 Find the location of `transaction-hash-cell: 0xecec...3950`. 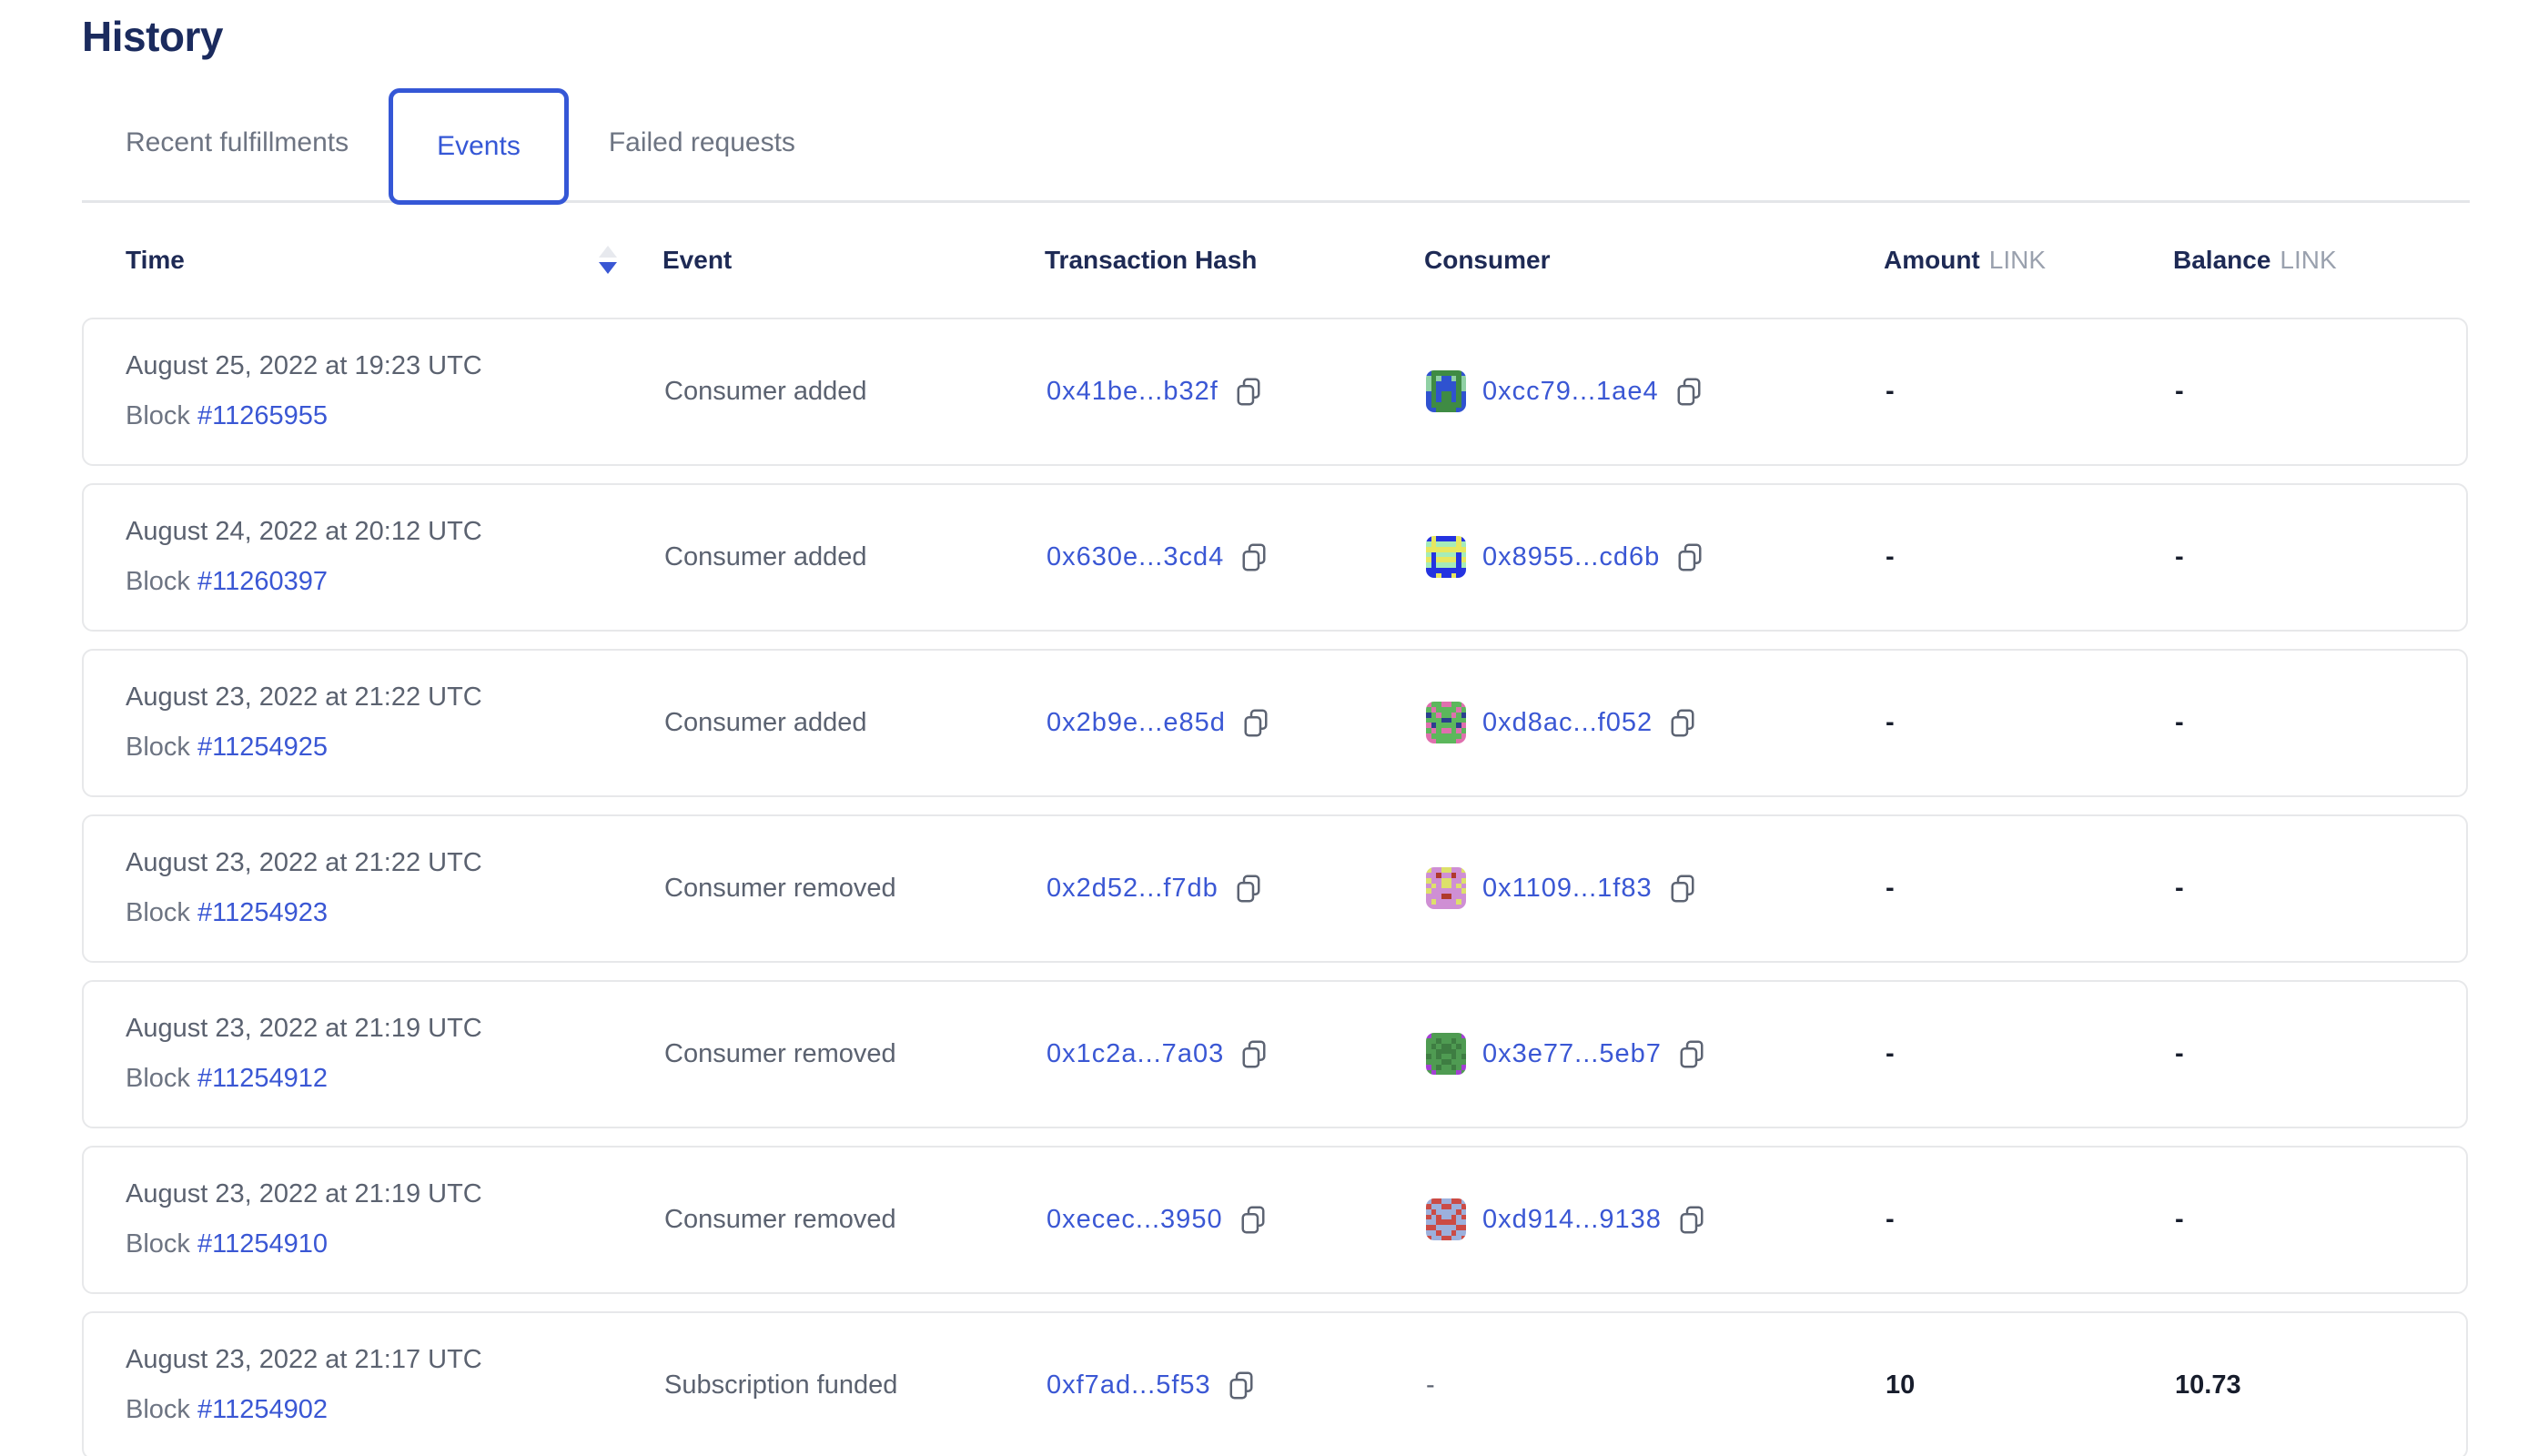

transaction-hash-cell: 0xecec...3950 is located at coordinates (1236, 1220).